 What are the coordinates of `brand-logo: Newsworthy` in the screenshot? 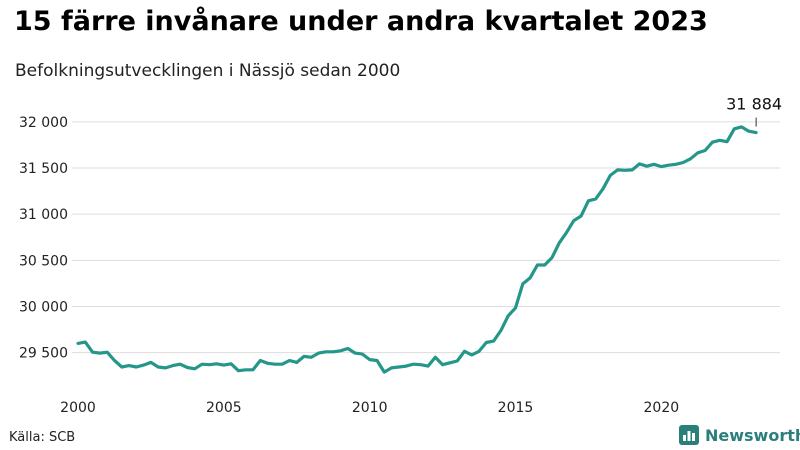 It's located at (739, 435).